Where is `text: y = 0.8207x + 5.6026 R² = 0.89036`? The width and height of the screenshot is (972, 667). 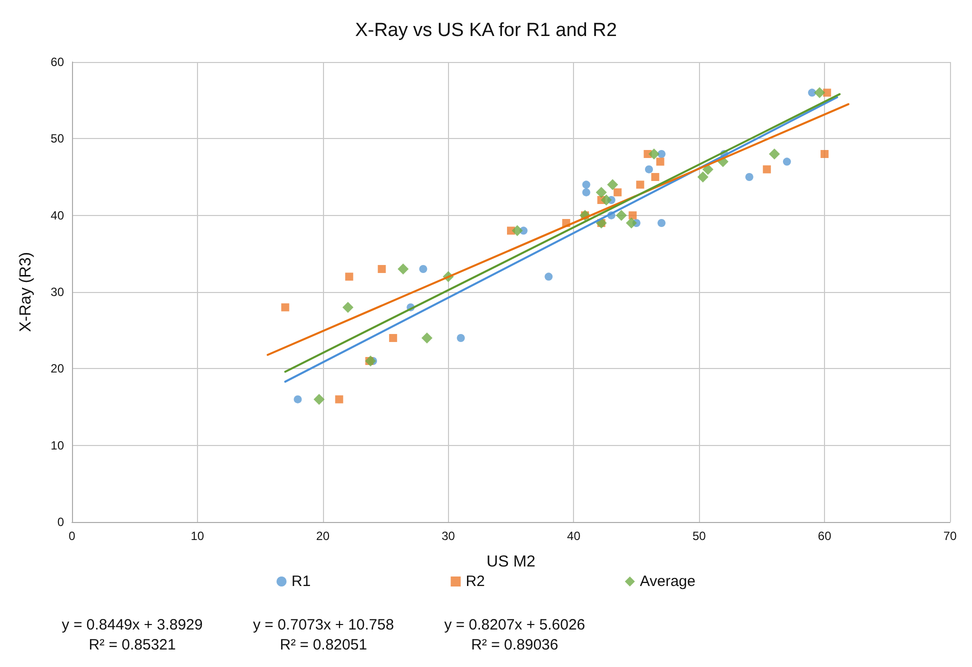
text: y = 0.8207x + 5.6026 R² = 0.89036 is located at coordinates (515, 635).